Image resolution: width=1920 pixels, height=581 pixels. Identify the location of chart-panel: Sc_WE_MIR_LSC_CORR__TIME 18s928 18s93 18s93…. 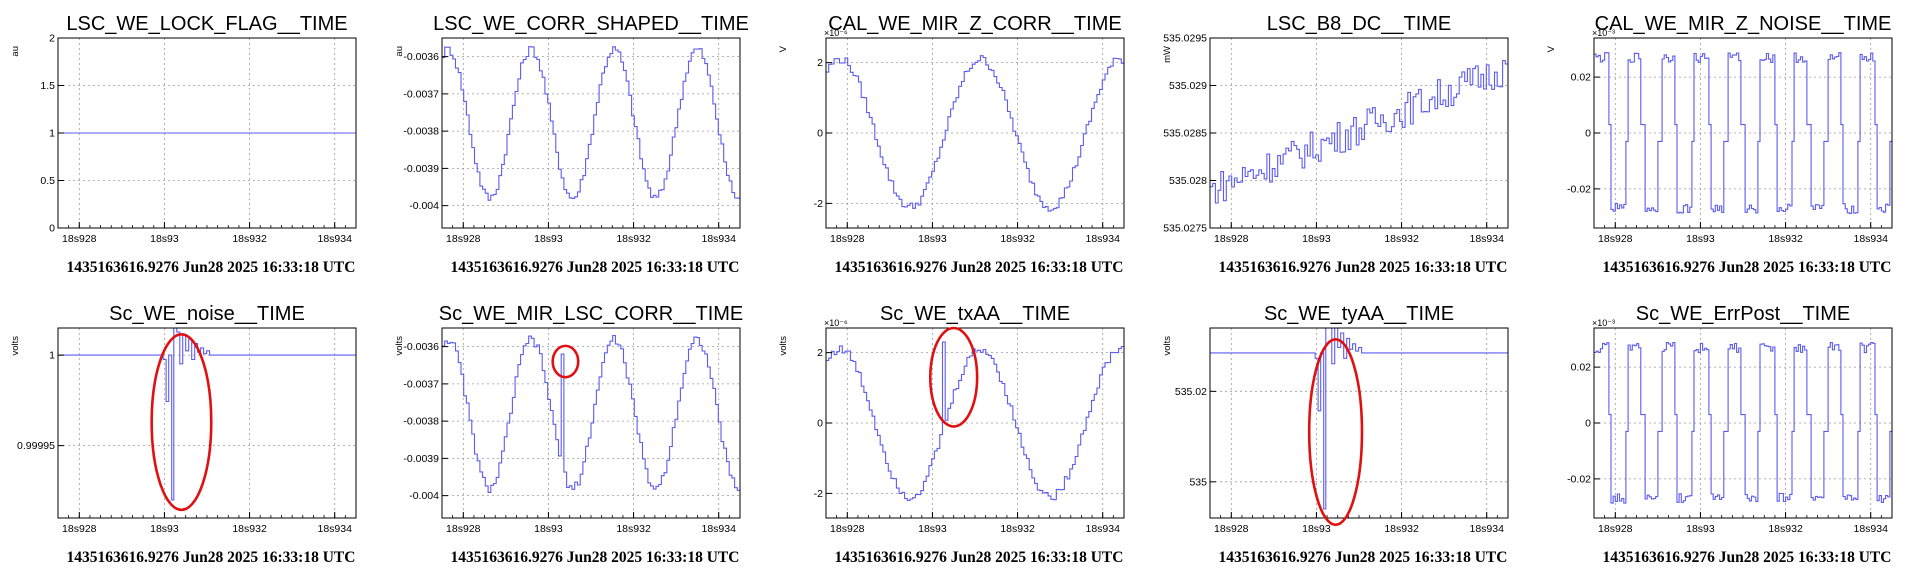
(576, 435).